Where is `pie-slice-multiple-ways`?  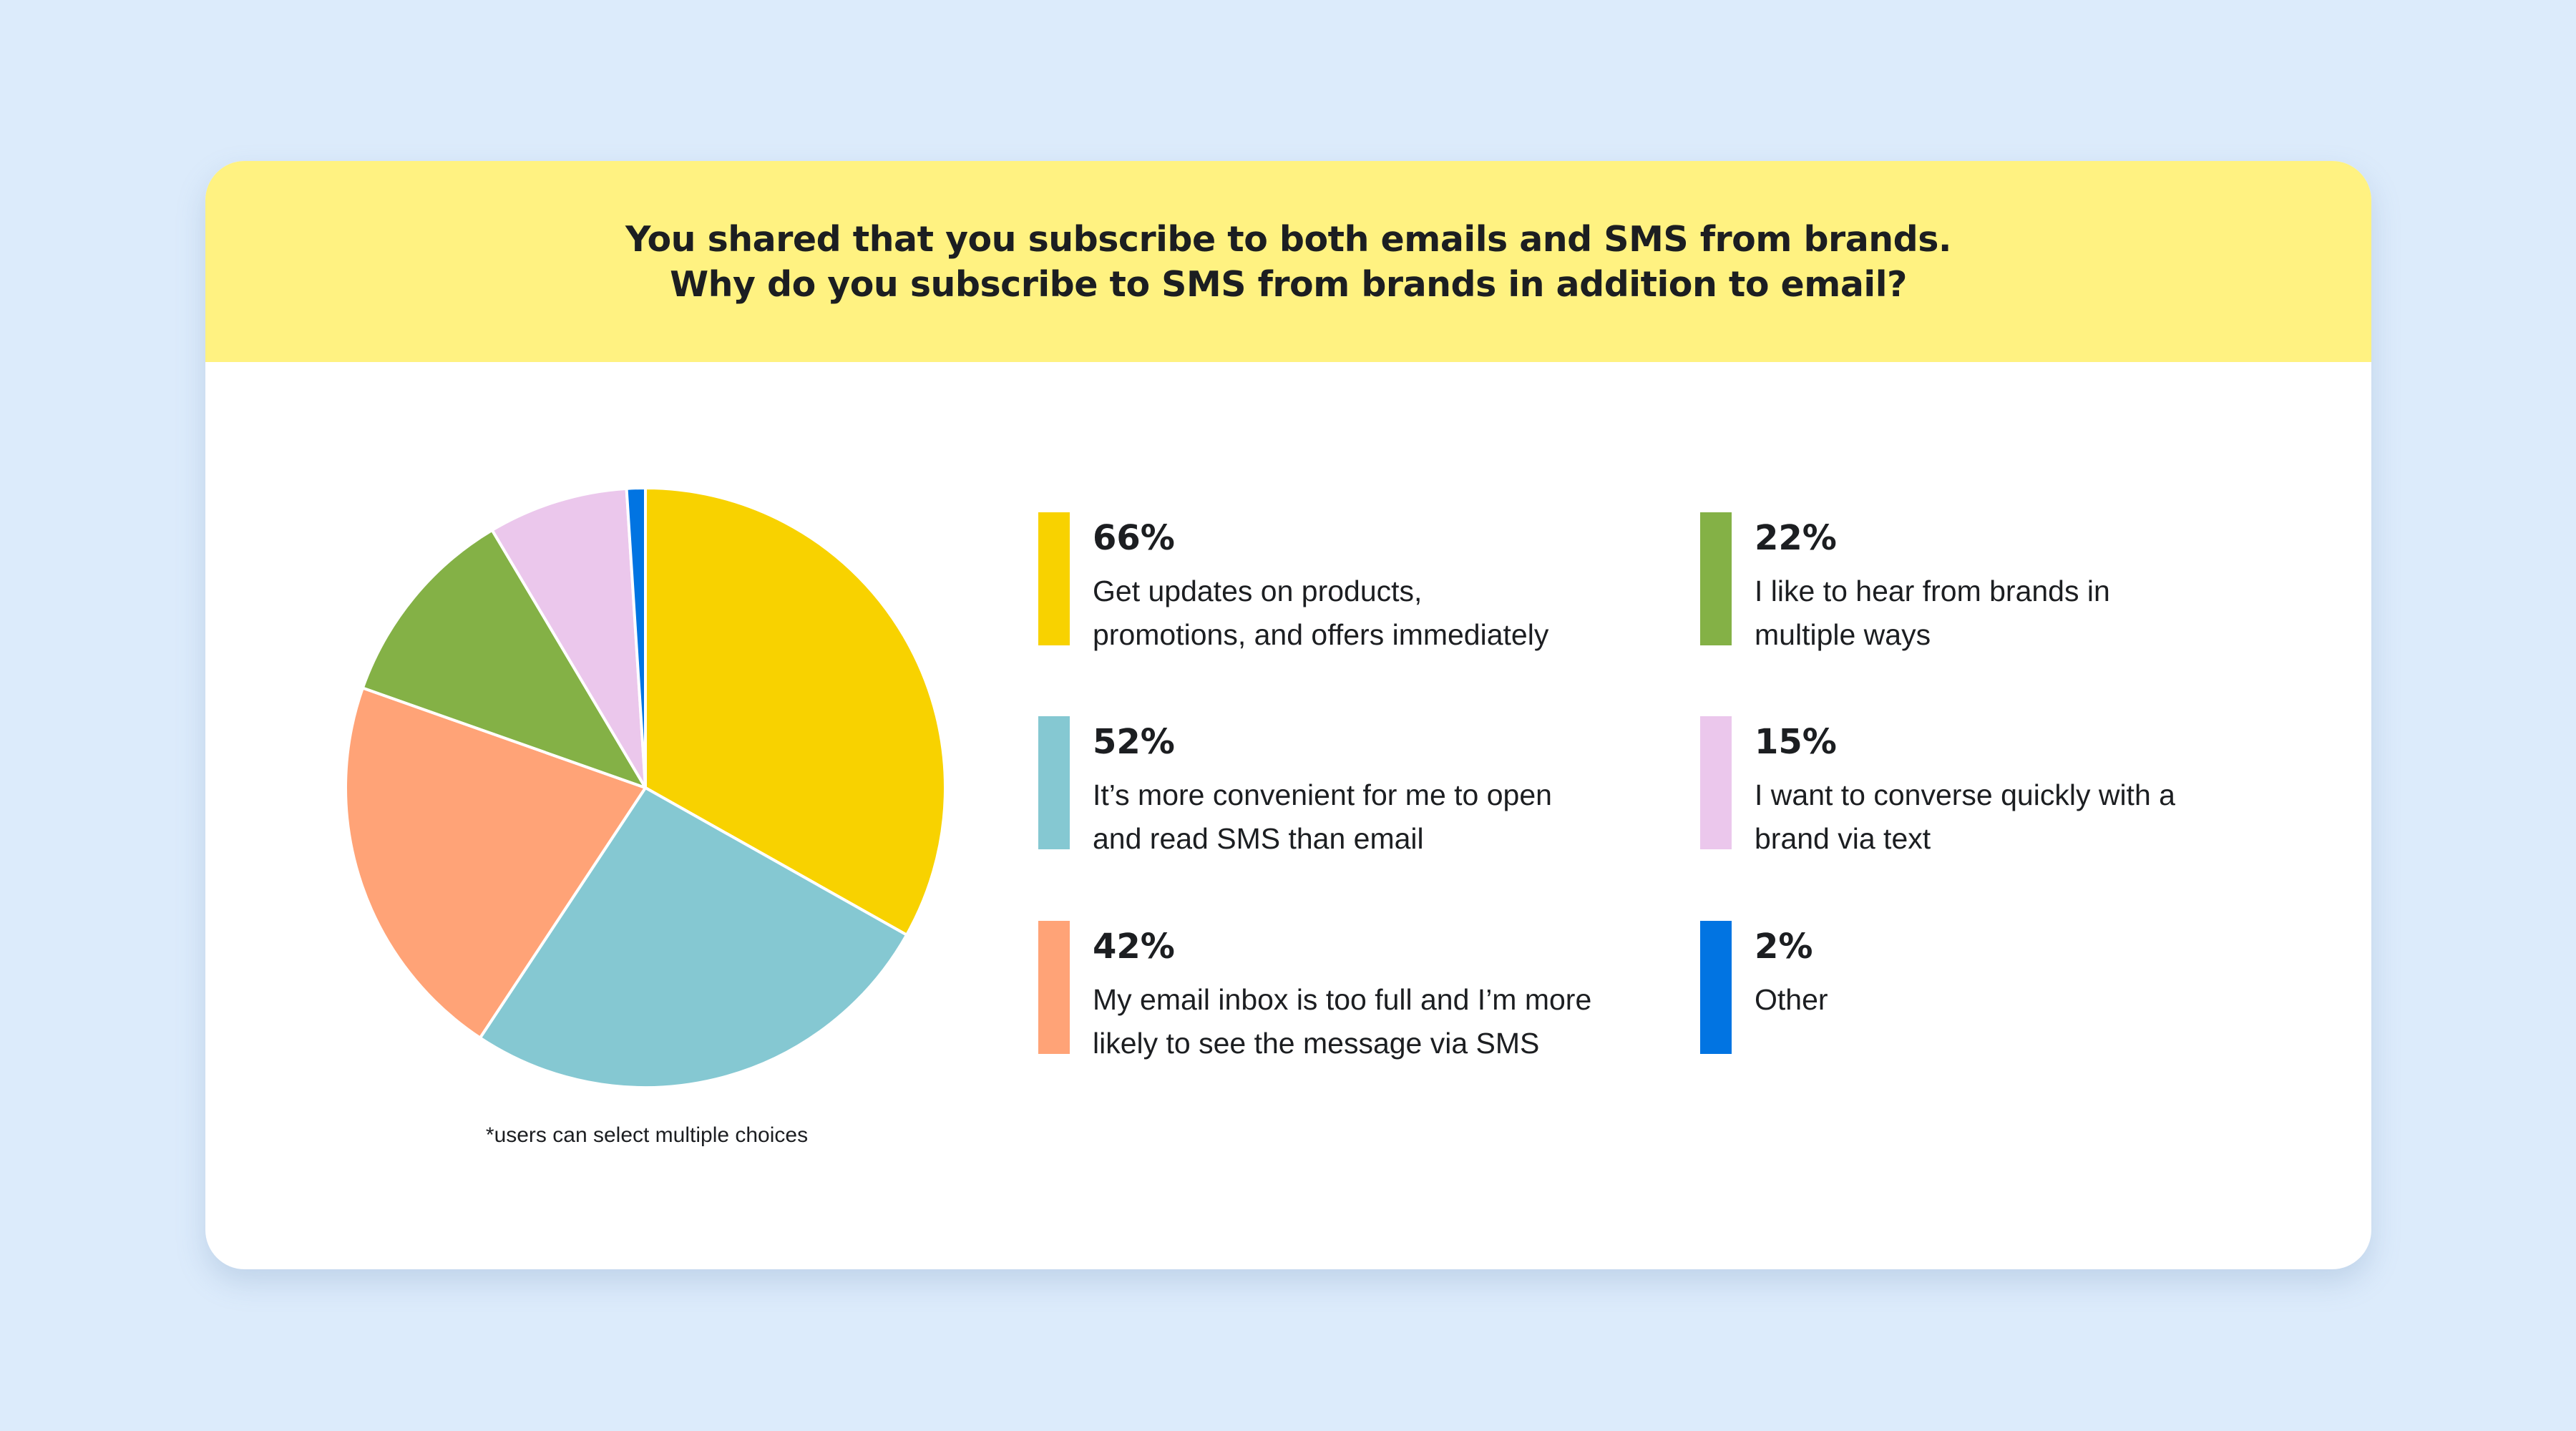
pie-slice-multiple-ways is located at coordinates (504, 658).